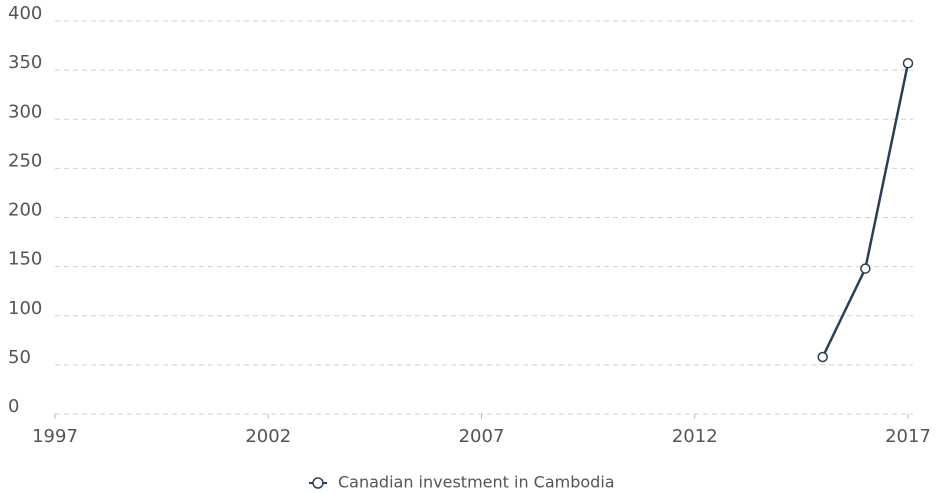  Describe the element at coordinates (25, 111) in the screenshot. I see `y-tick-label: 300` at that location.